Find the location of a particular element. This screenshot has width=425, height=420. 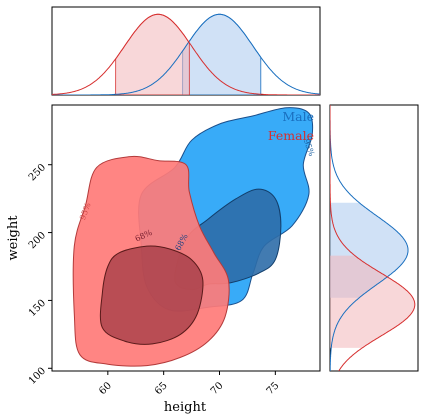

y-tick-label-200: 200 is located at coordinates (37, 240).